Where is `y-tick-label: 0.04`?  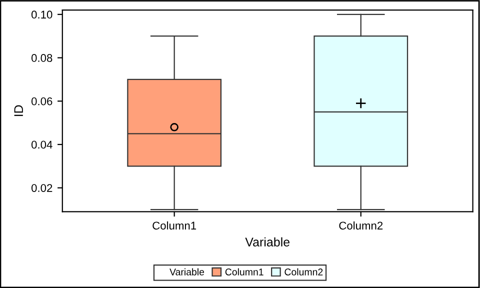
y-tick-label: 0.04 is located at coordinates (41, 144).